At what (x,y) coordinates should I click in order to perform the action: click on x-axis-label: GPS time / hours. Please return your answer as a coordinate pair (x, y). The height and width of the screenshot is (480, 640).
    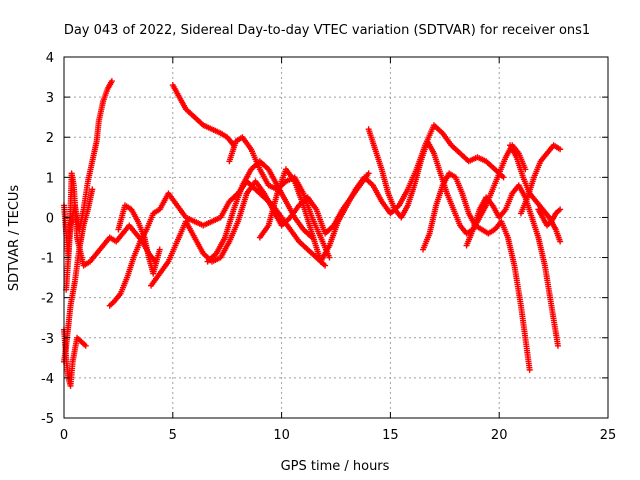
    Looking at the image, I should click on (335, 466).